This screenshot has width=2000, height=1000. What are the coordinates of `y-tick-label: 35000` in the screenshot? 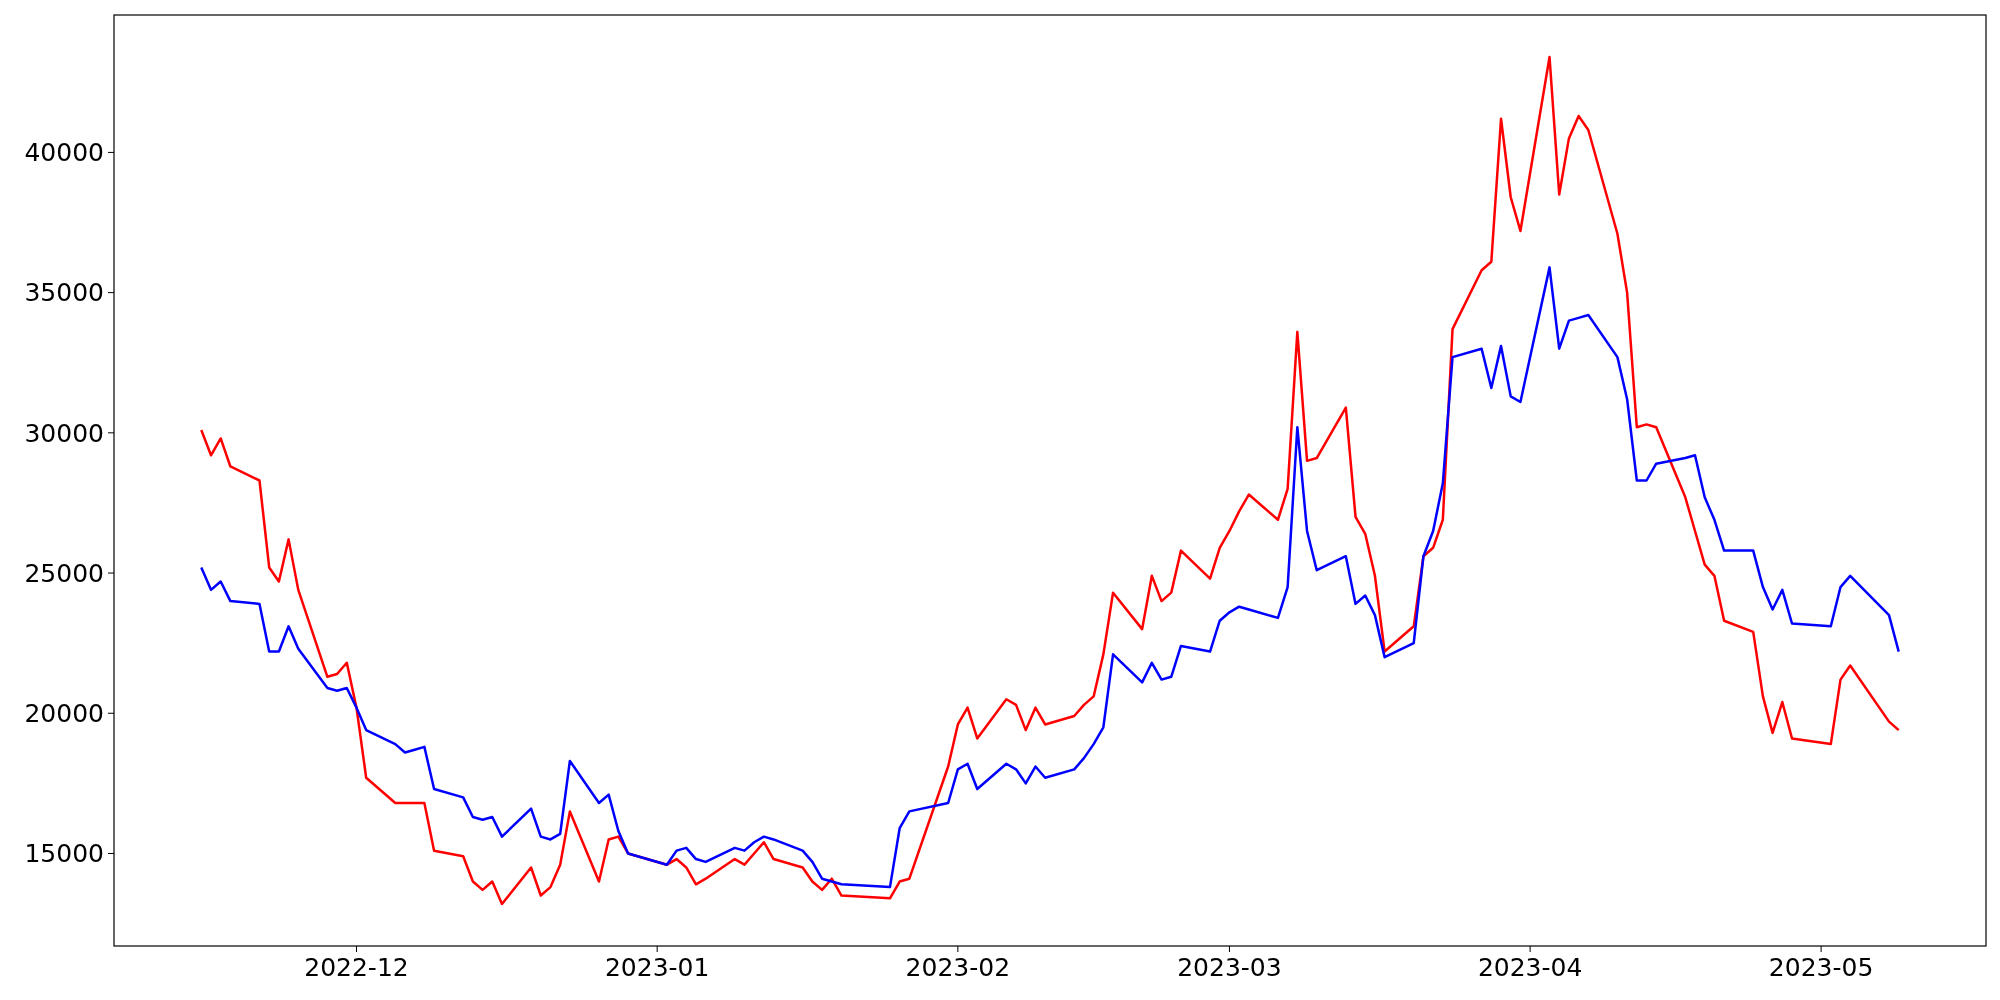 It's located at (64, 293).